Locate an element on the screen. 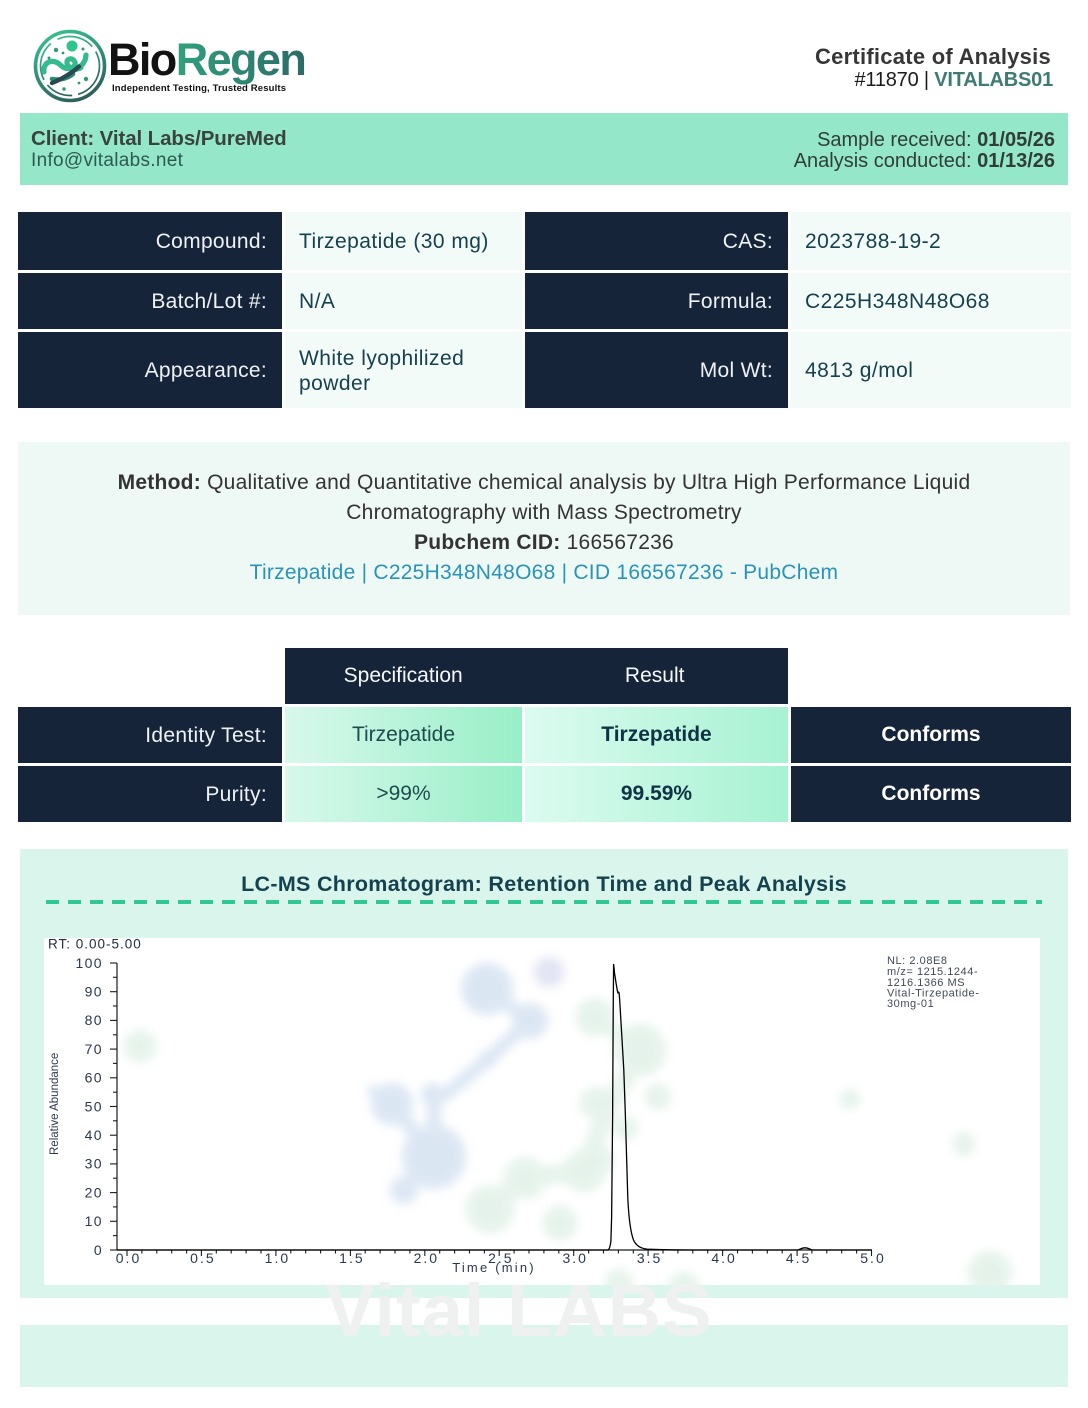 This screenshot has width=1088, height=1408. svg-text: 1.0 is located at coordinates (277, 1258).